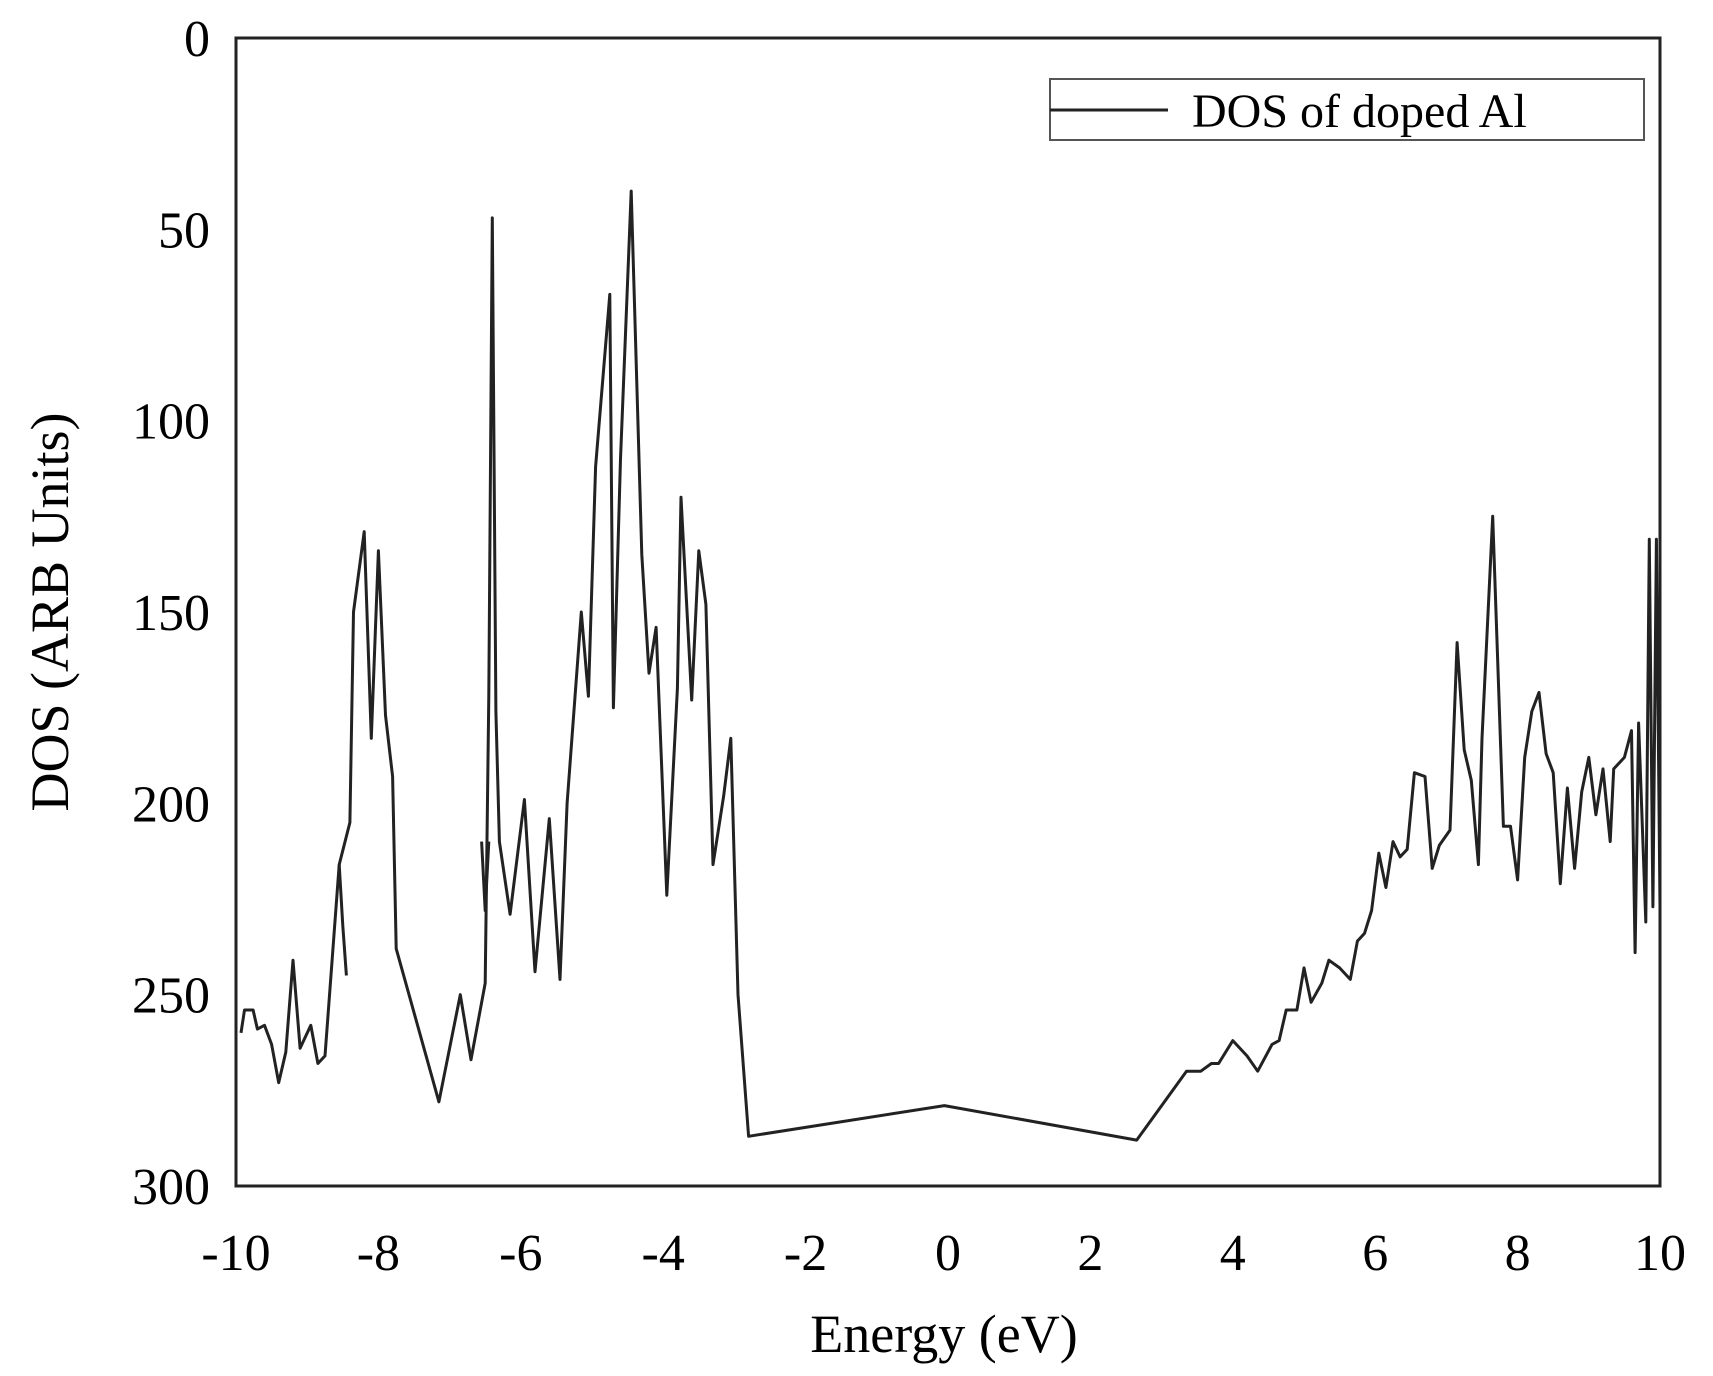  Describe the element at coordinates (378, 1253) in the screenshot. I see `x-tick-label: -8` at that location.